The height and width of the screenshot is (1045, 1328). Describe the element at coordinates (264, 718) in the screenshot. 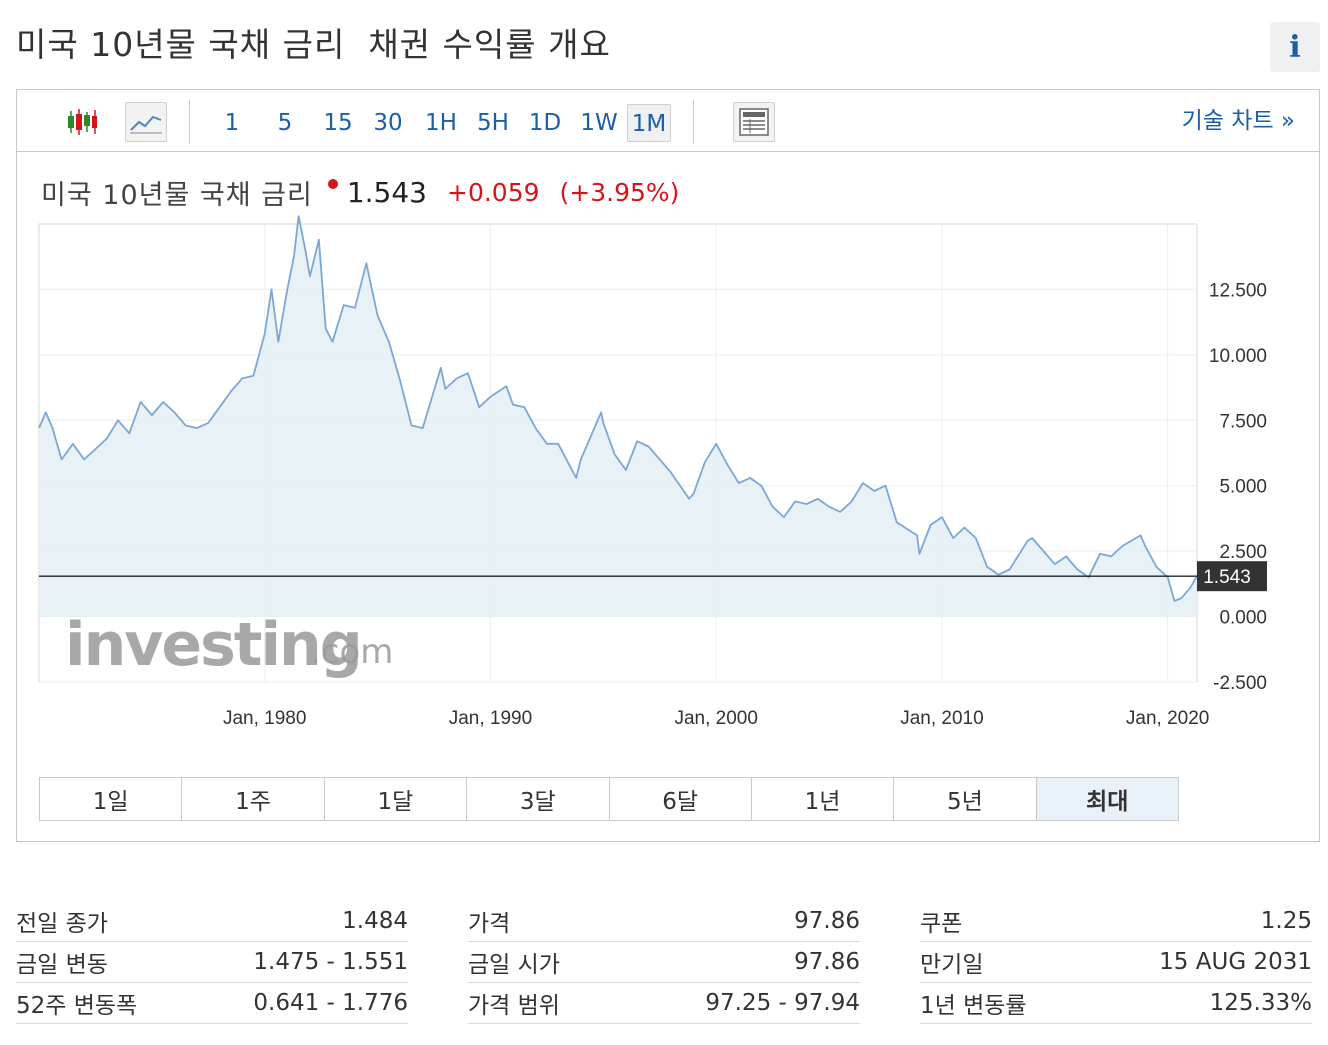

I see `x-tick-label: Jan, 1980` at that location.